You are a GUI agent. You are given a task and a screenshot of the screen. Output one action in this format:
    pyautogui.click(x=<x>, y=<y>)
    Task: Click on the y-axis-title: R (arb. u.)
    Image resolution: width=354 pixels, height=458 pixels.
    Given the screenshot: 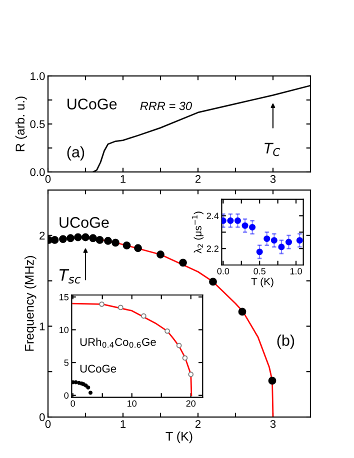 What is the action you would take?
    pyautogui.click(x=21, y=124)
    